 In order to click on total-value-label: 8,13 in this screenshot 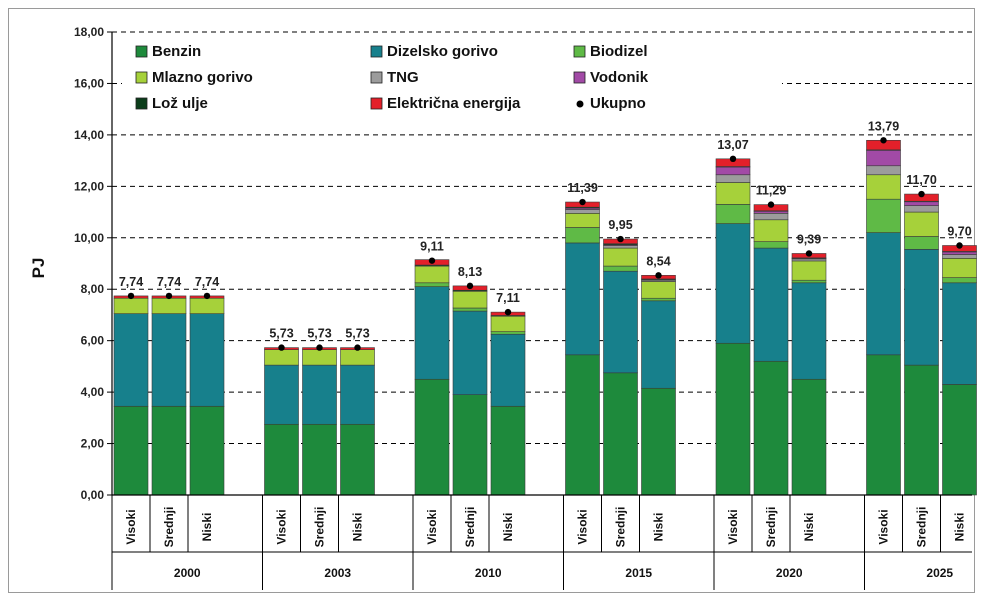, I will do `click(470, 272)`.